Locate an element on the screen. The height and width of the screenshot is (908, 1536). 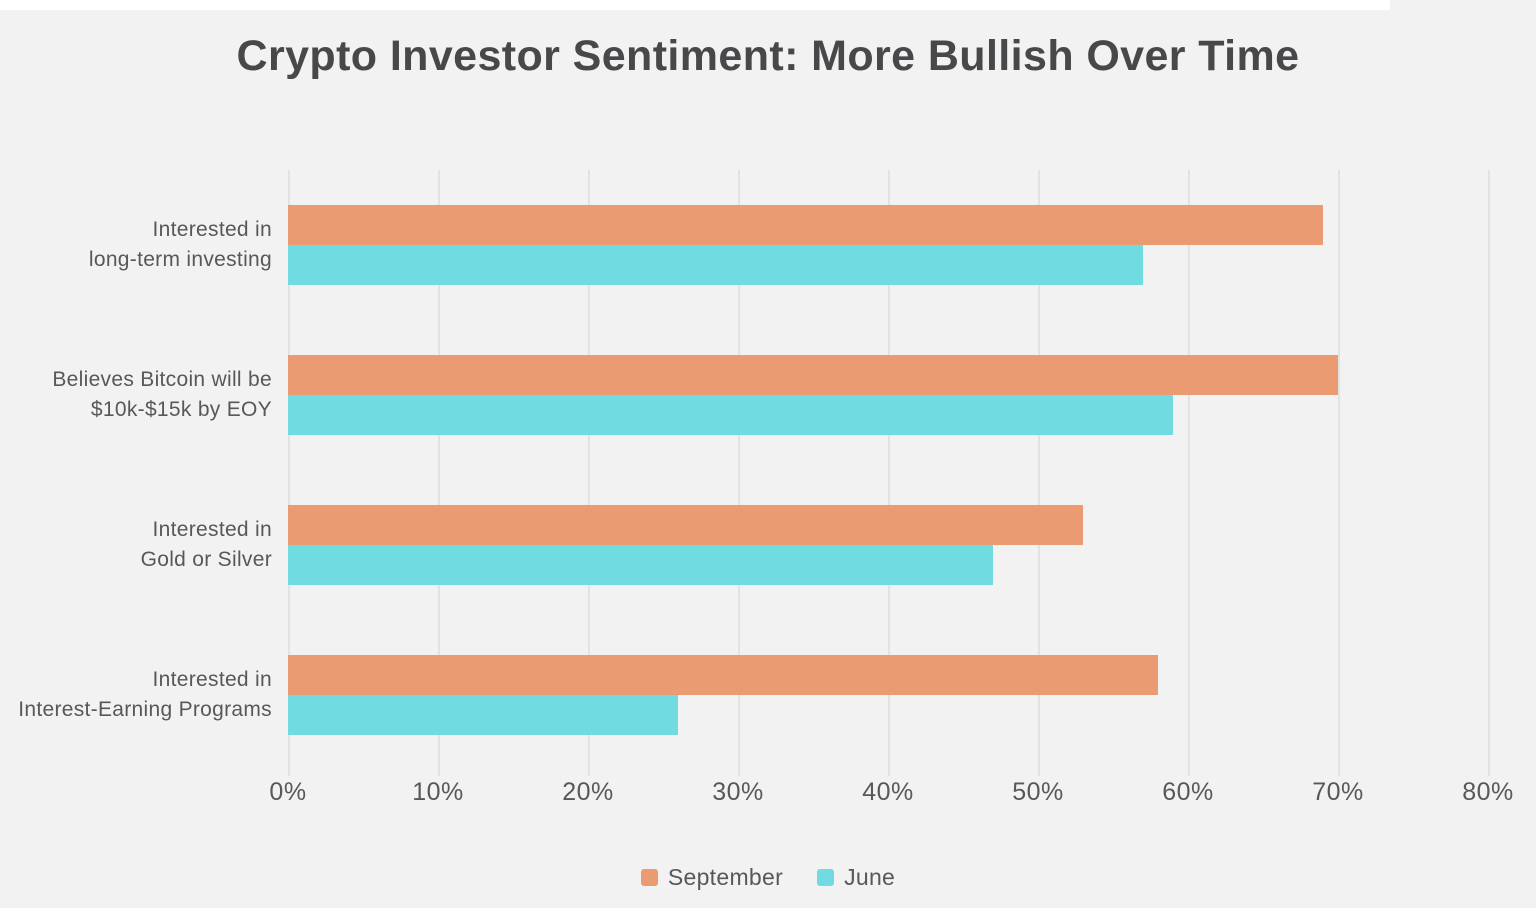
x-tick-label-40pct: 40% is located at coordinates (888, 792).